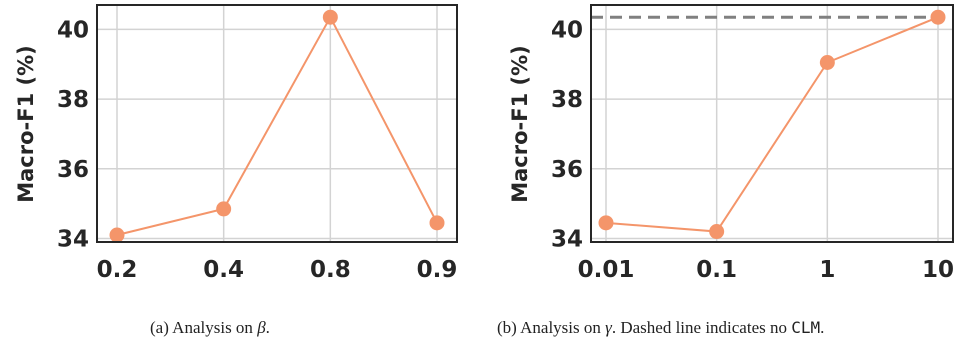  I want to click on x-tick-label: 0.8, so click(330, 270).